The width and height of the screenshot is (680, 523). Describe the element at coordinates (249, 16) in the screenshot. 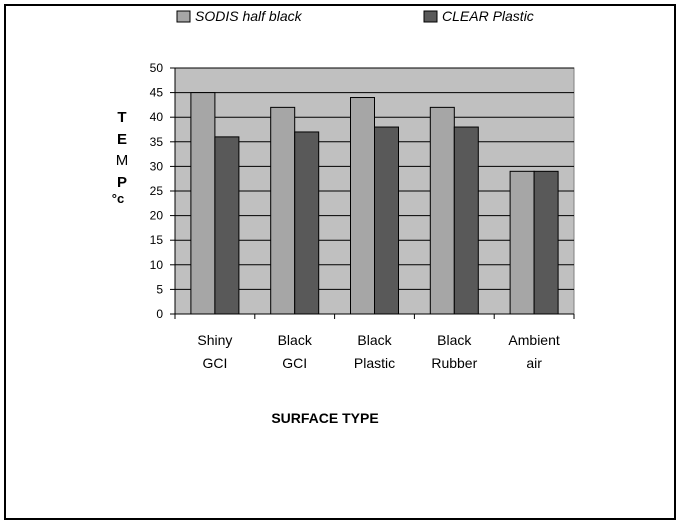

I see `legend-label-sodis-half-black: SODIS half black` at that location.